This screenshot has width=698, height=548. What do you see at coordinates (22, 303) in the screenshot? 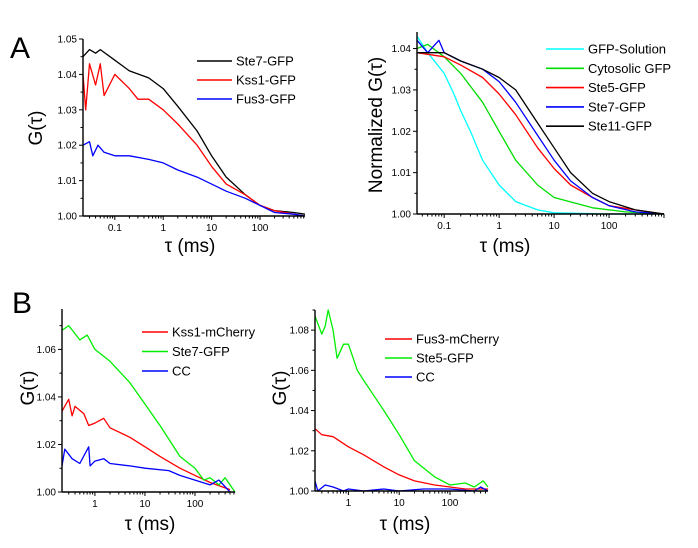
I see `panel-label-b: B` at bounding box center [22, 303].